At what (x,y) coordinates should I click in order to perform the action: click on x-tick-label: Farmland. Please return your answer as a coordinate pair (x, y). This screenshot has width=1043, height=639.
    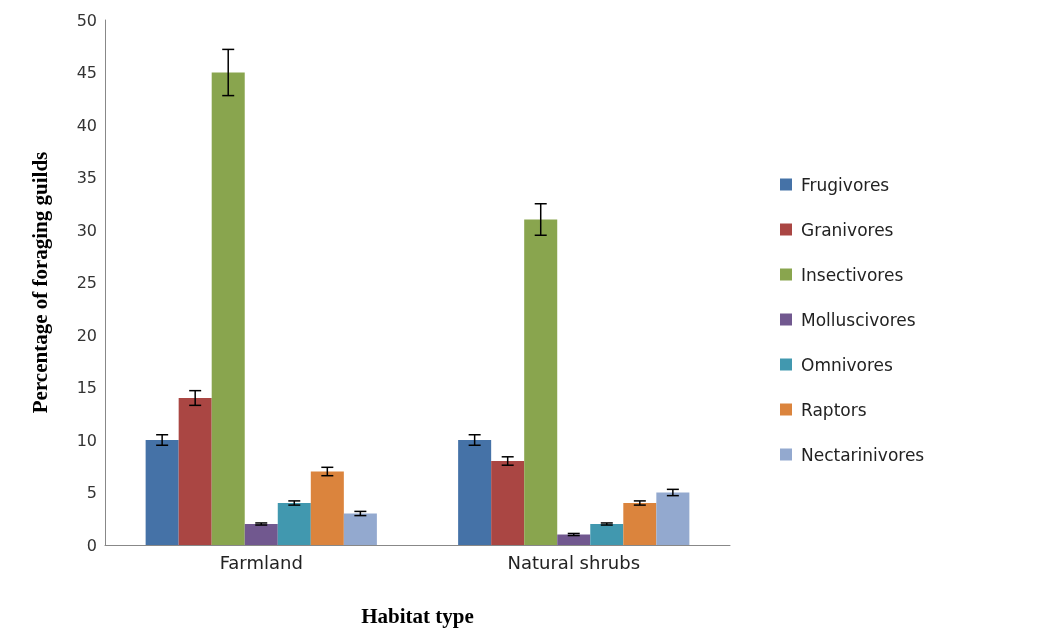
    Looking at the image, I should click on (261, 562).